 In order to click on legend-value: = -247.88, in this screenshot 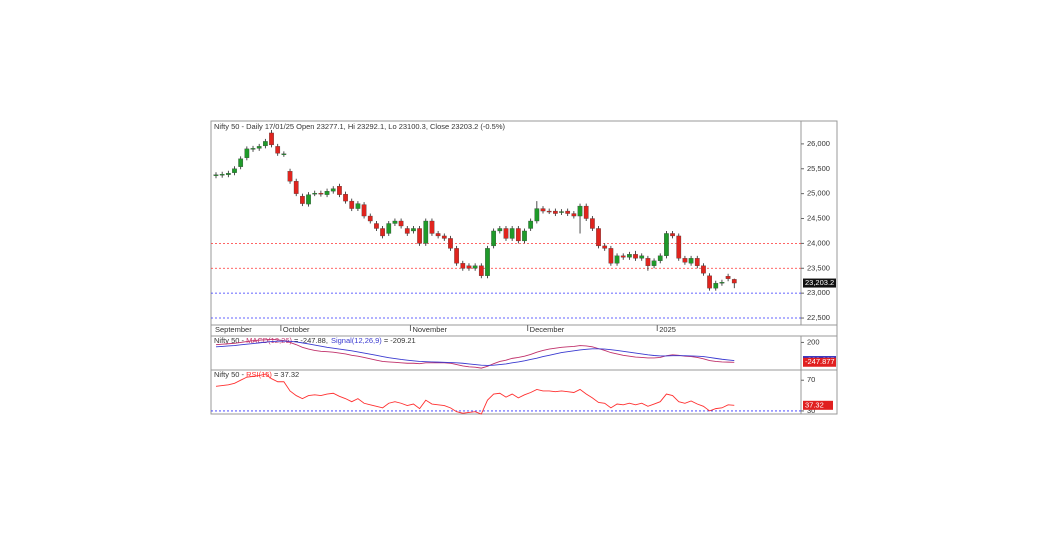, I will do `click(311, 340)`.